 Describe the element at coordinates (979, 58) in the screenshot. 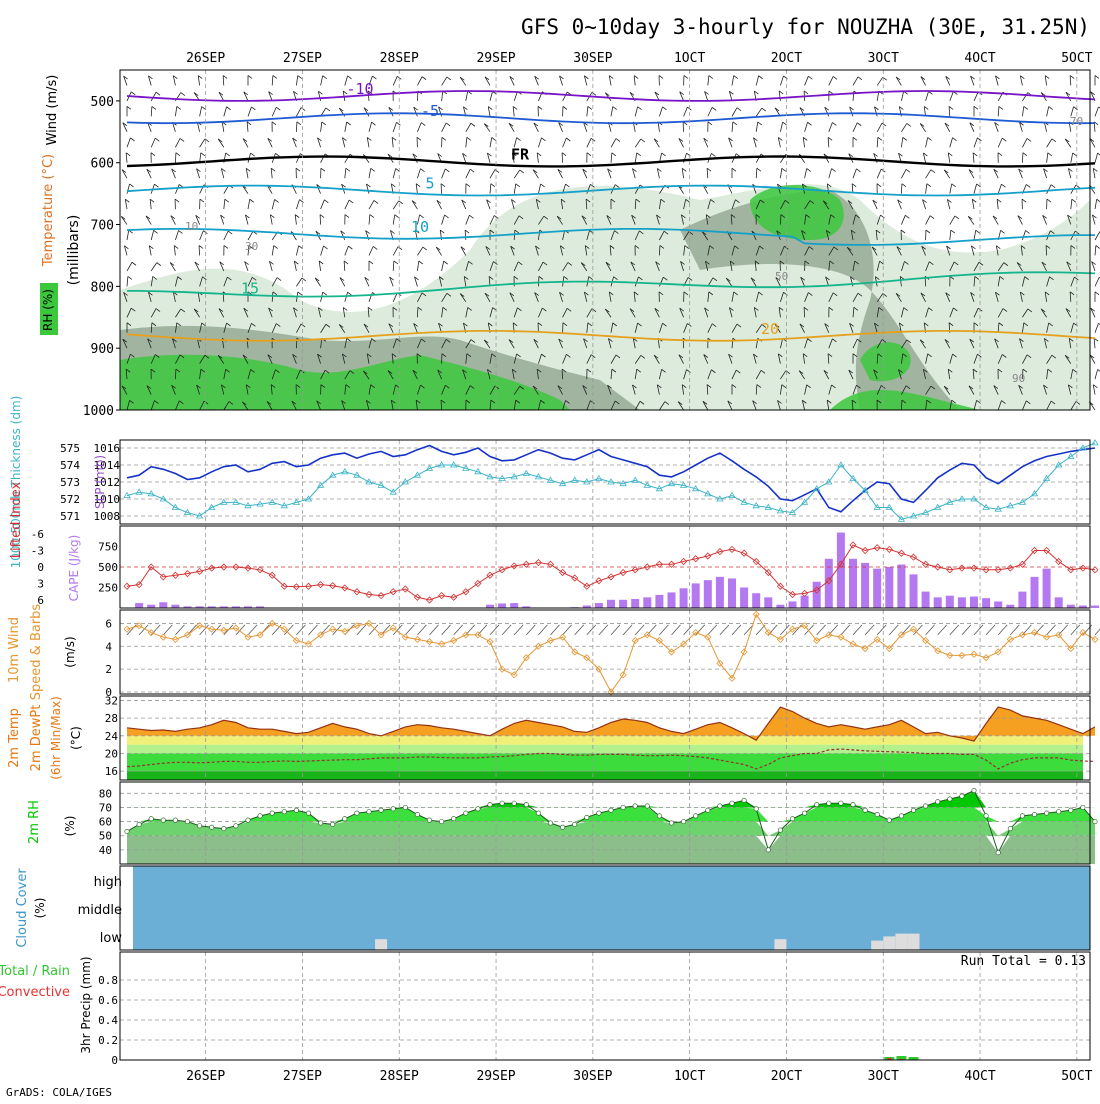

I see `date-tick-top: 4OCT` at that location.